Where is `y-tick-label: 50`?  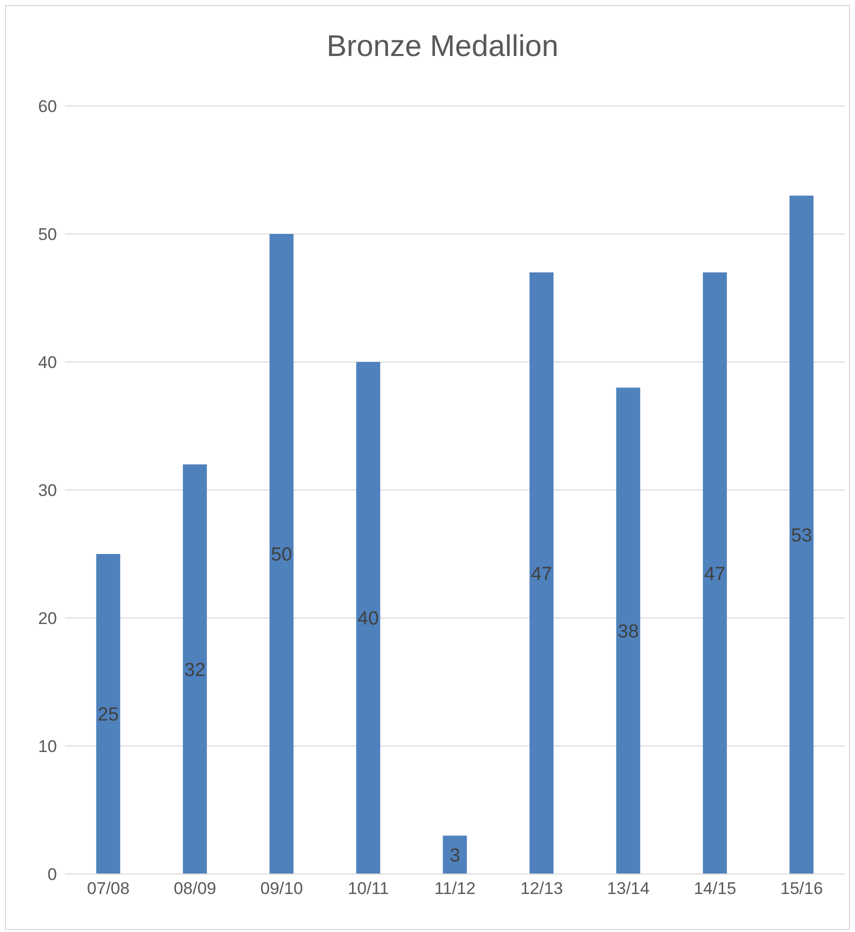
y-tick-label: 50 is located at coordinates (47, 234).